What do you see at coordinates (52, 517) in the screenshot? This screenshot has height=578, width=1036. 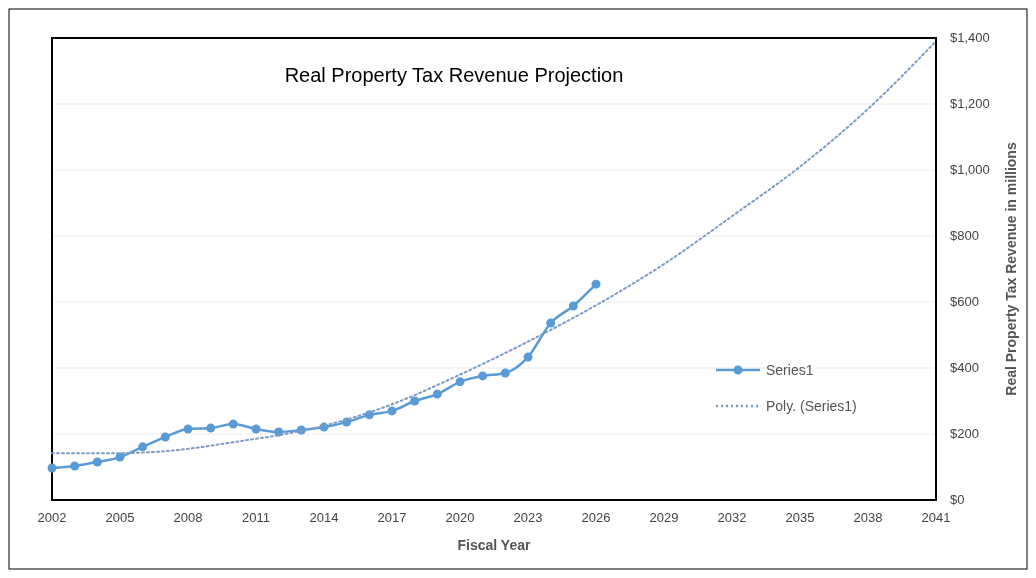 I see `x-tick-label: 2002` at bounding box center [52, 517].